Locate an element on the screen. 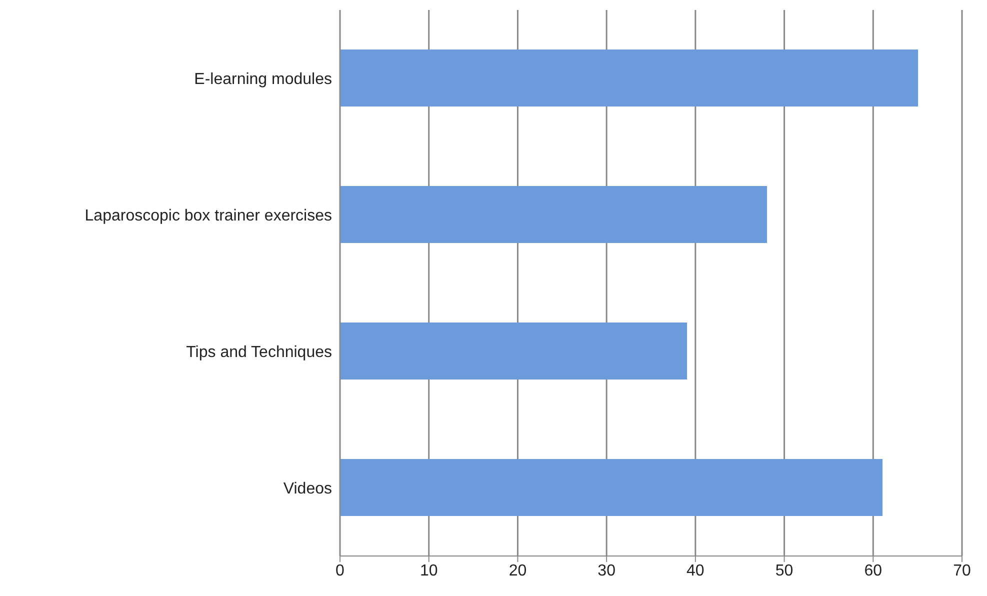 This screenshot has width=987, height=596. x-tick-label: 50 is located at coordinates (784, 571).